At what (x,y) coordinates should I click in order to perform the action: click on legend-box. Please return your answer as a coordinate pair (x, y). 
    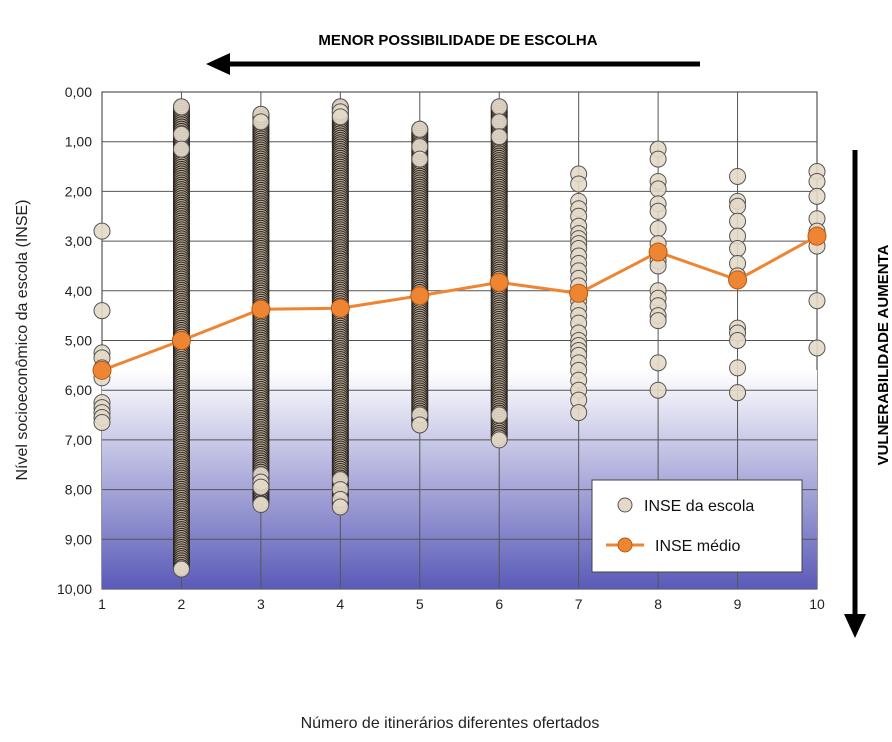
    Looking at the image, I should click on (697, 526).